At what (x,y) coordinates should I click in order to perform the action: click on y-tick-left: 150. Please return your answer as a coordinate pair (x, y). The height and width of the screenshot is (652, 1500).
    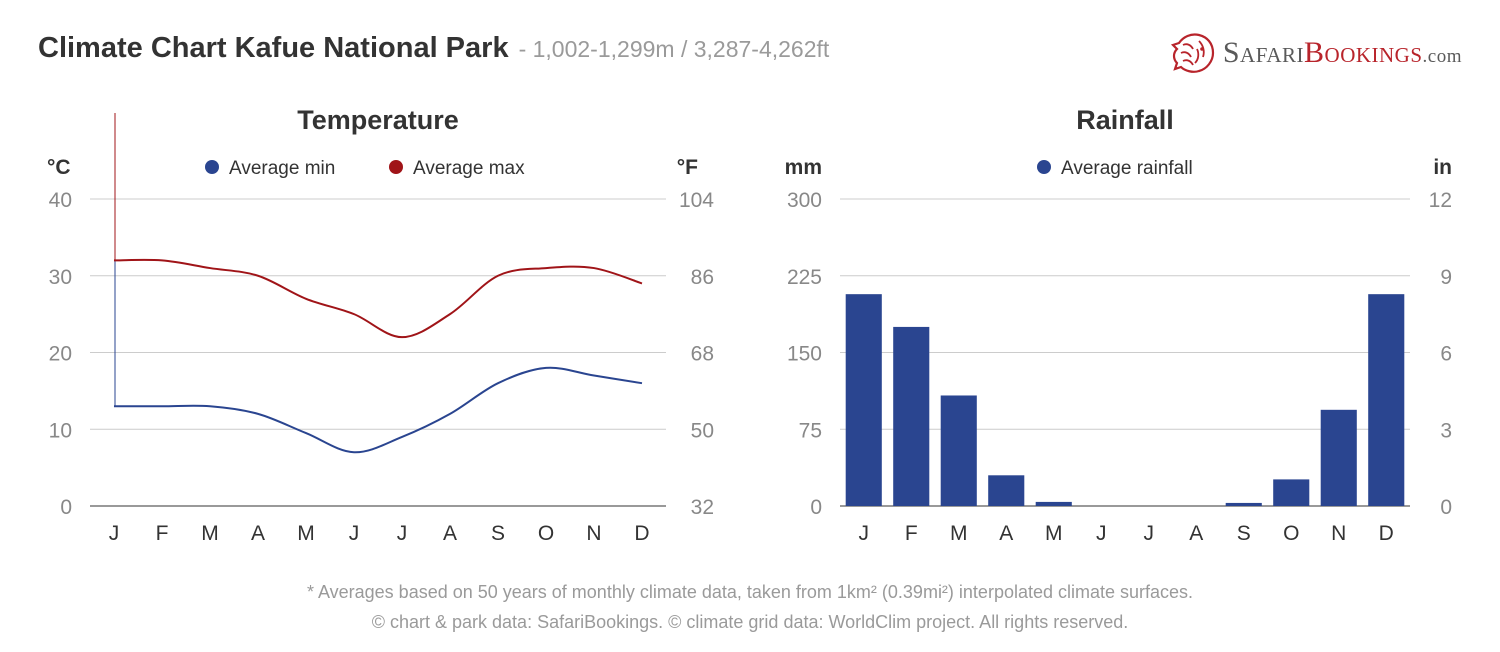
    Looking at the image, I should click on (804, 354).